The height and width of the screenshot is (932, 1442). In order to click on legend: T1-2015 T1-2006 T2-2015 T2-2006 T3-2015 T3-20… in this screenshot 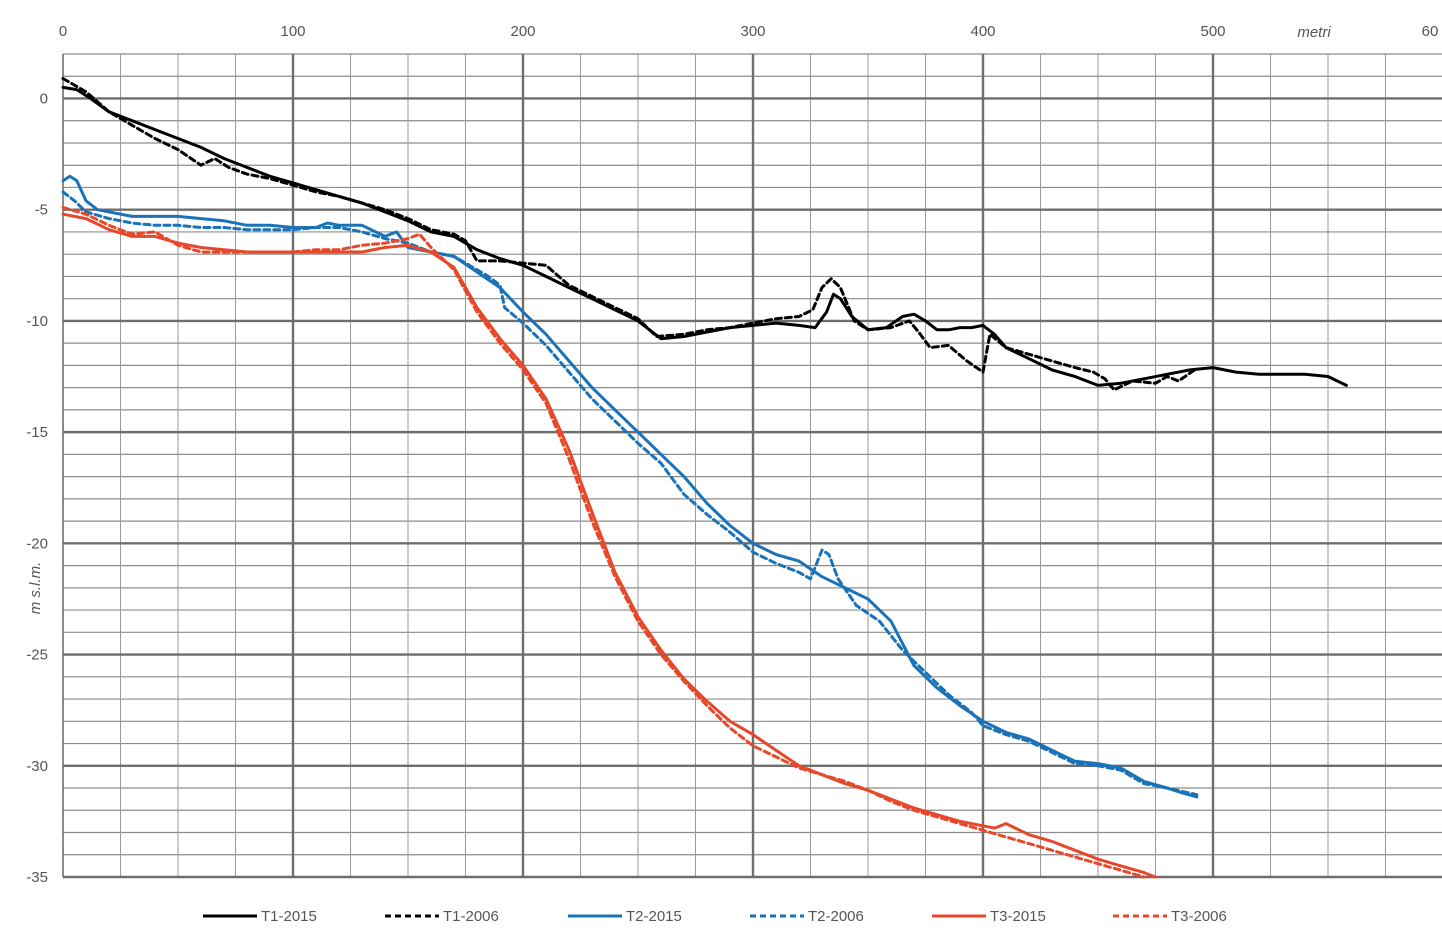, I will do `click(715, 916)`.